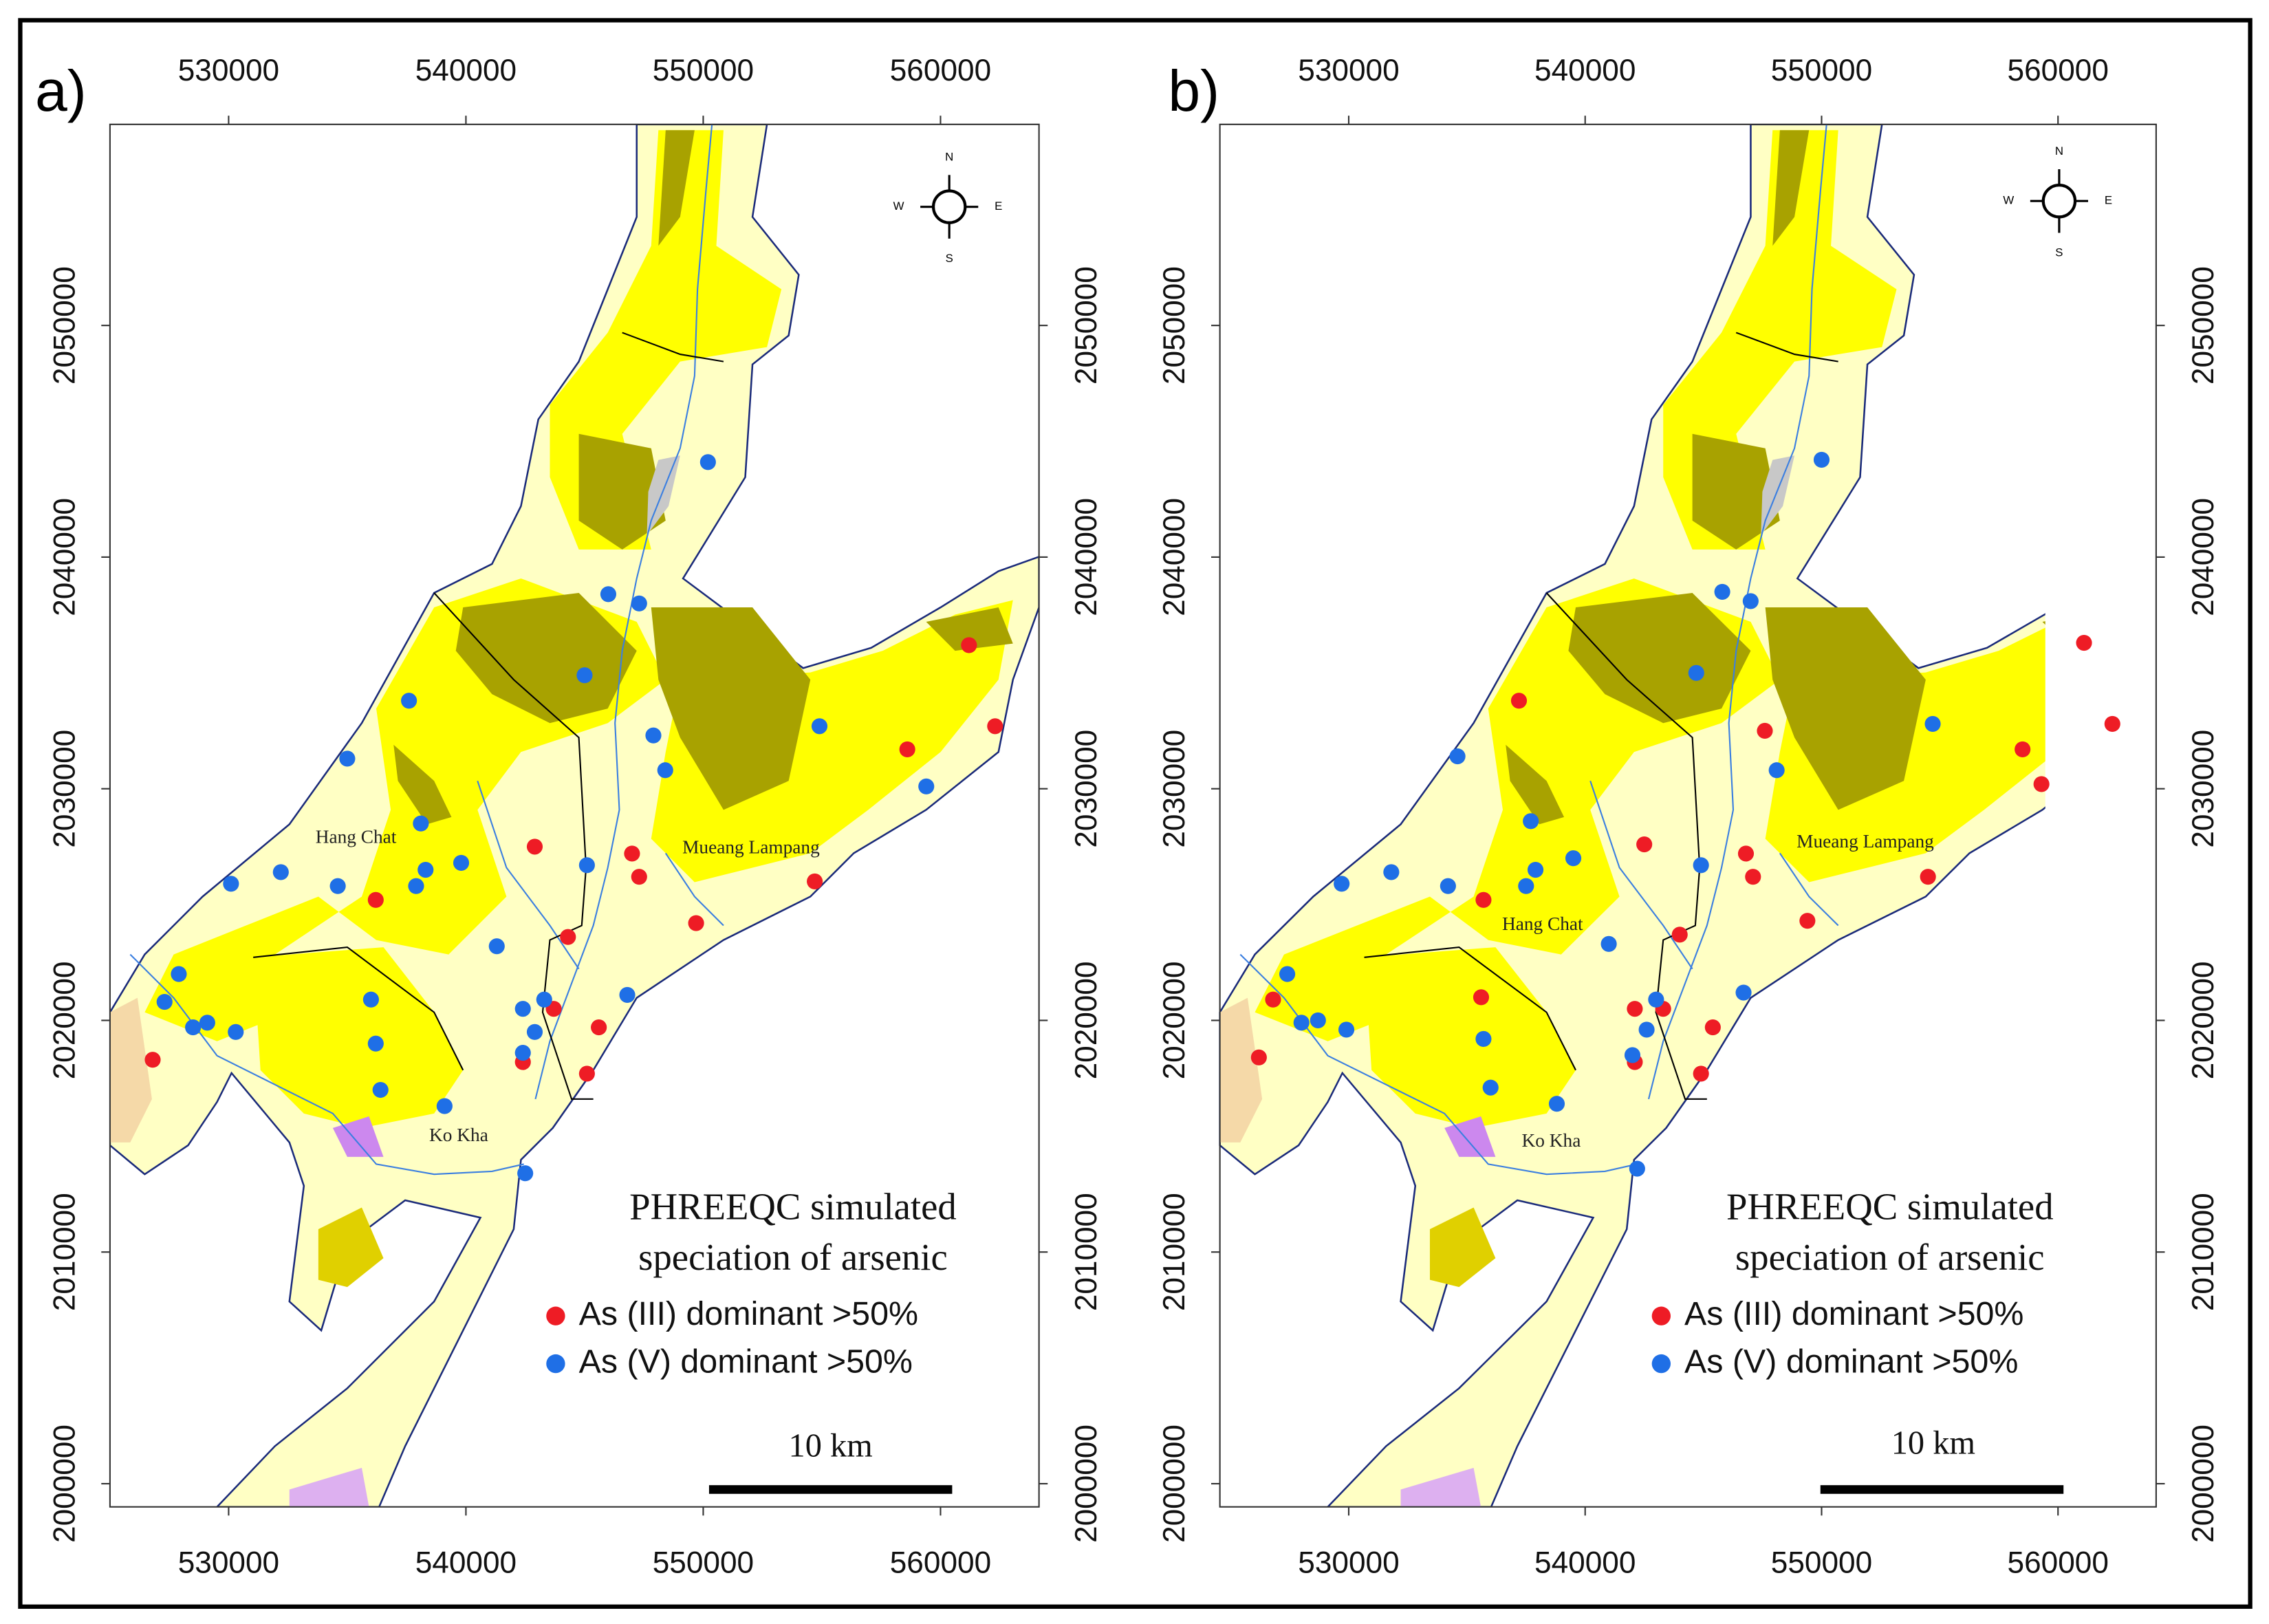  What do you see at coordinates (61, 90) in the screenshot?
I see `panel-label: a)` at bounding box center [61, 90].